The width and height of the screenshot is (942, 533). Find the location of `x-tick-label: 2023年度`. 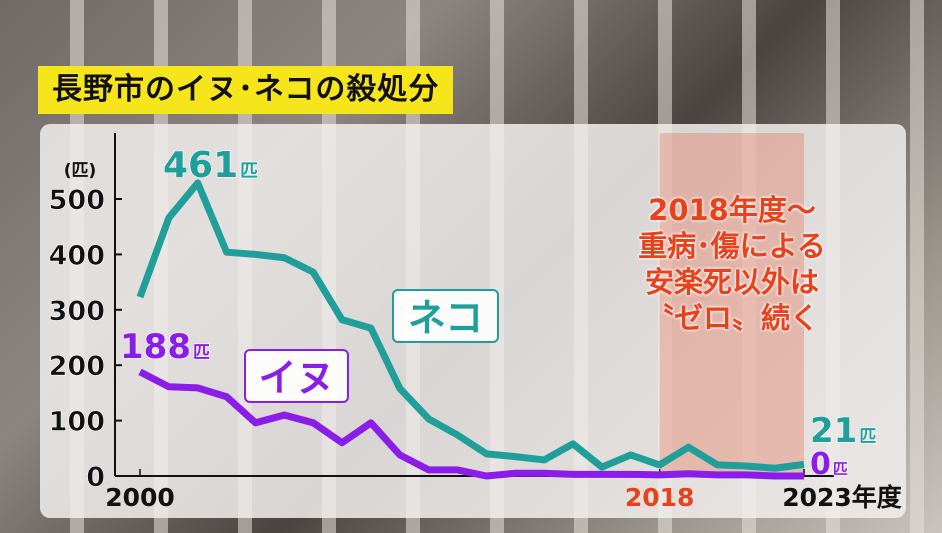

x-tick-label: 2023年度 is located at coordinates (842, 497).